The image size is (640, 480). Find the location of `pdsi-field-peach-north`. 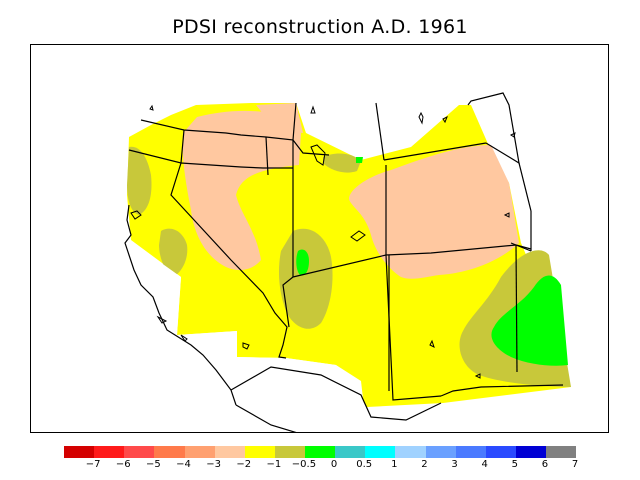

pdsi-field-peach-north is located at coordinates (279, 118).